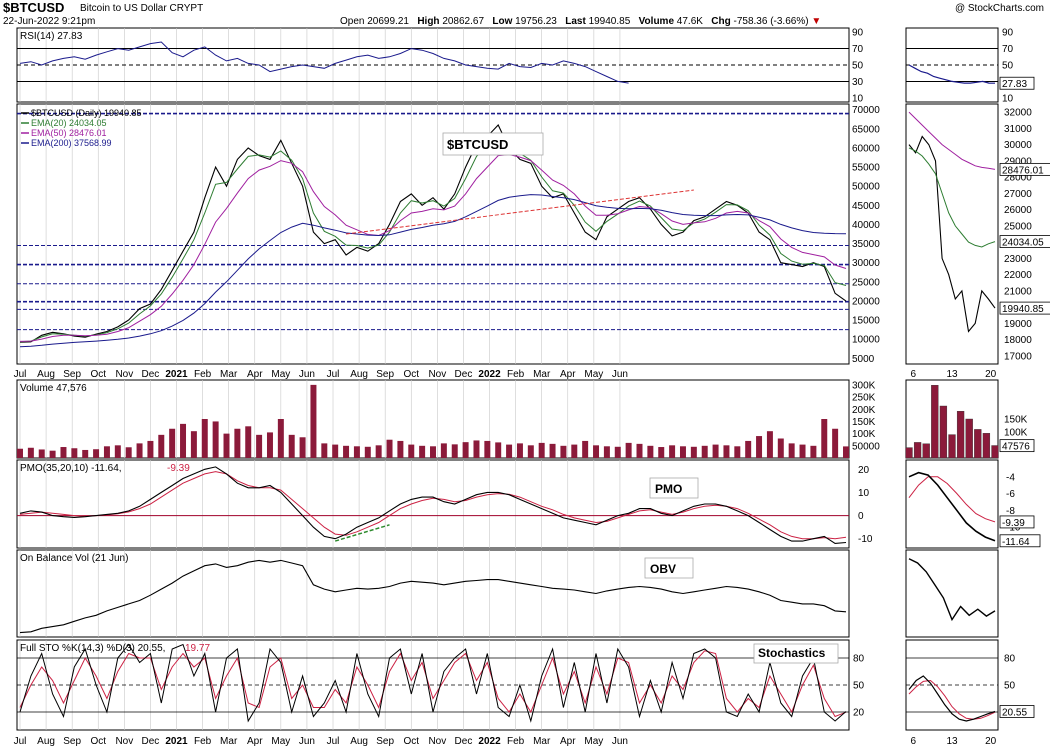  What do you see at coordinates (1008, 98) in the screenshot?
I see `rsi-inset-tick-label: 10` at bounding box center [1008, 98].